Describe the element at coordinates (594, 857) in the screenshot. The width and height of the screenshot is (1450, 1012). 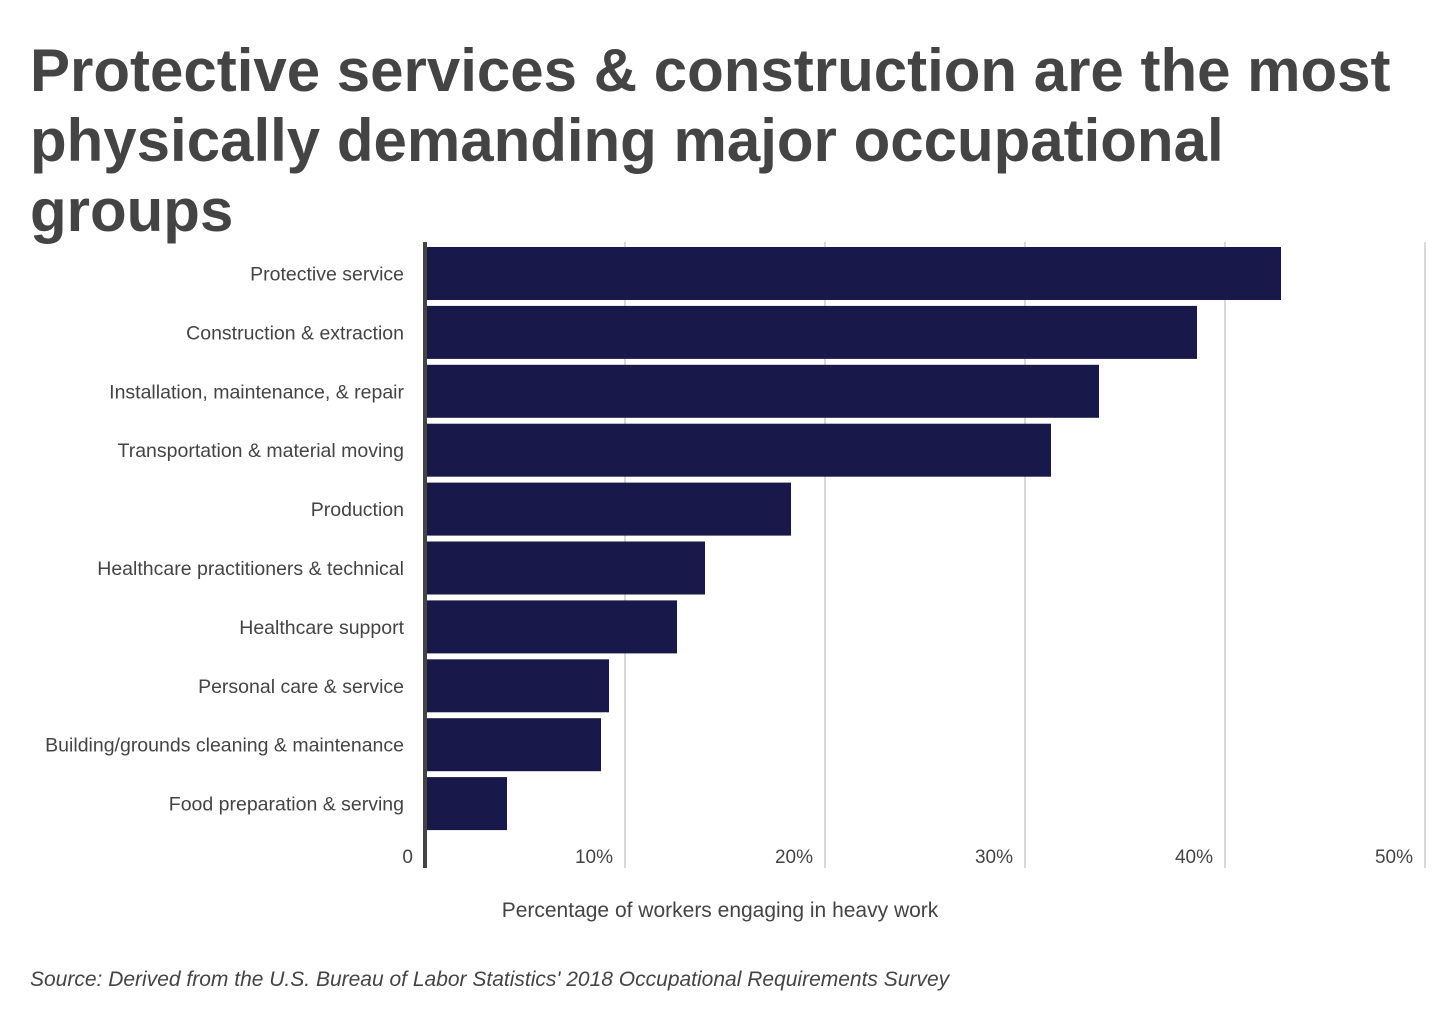
I see `x-tick-label: 10%` at that location.